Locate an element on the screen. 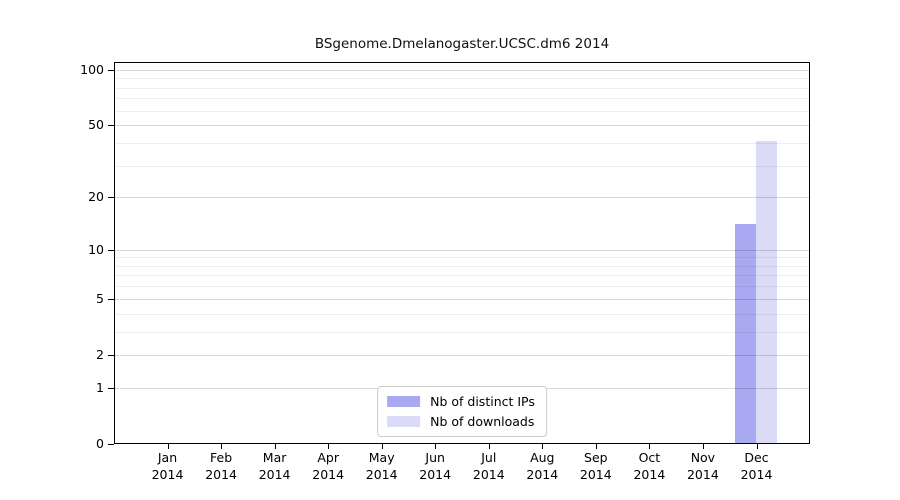 The width and height of the screenshot is (900, 500). x-tick-label: Feb 2014 is located at coordinates (221, 466).